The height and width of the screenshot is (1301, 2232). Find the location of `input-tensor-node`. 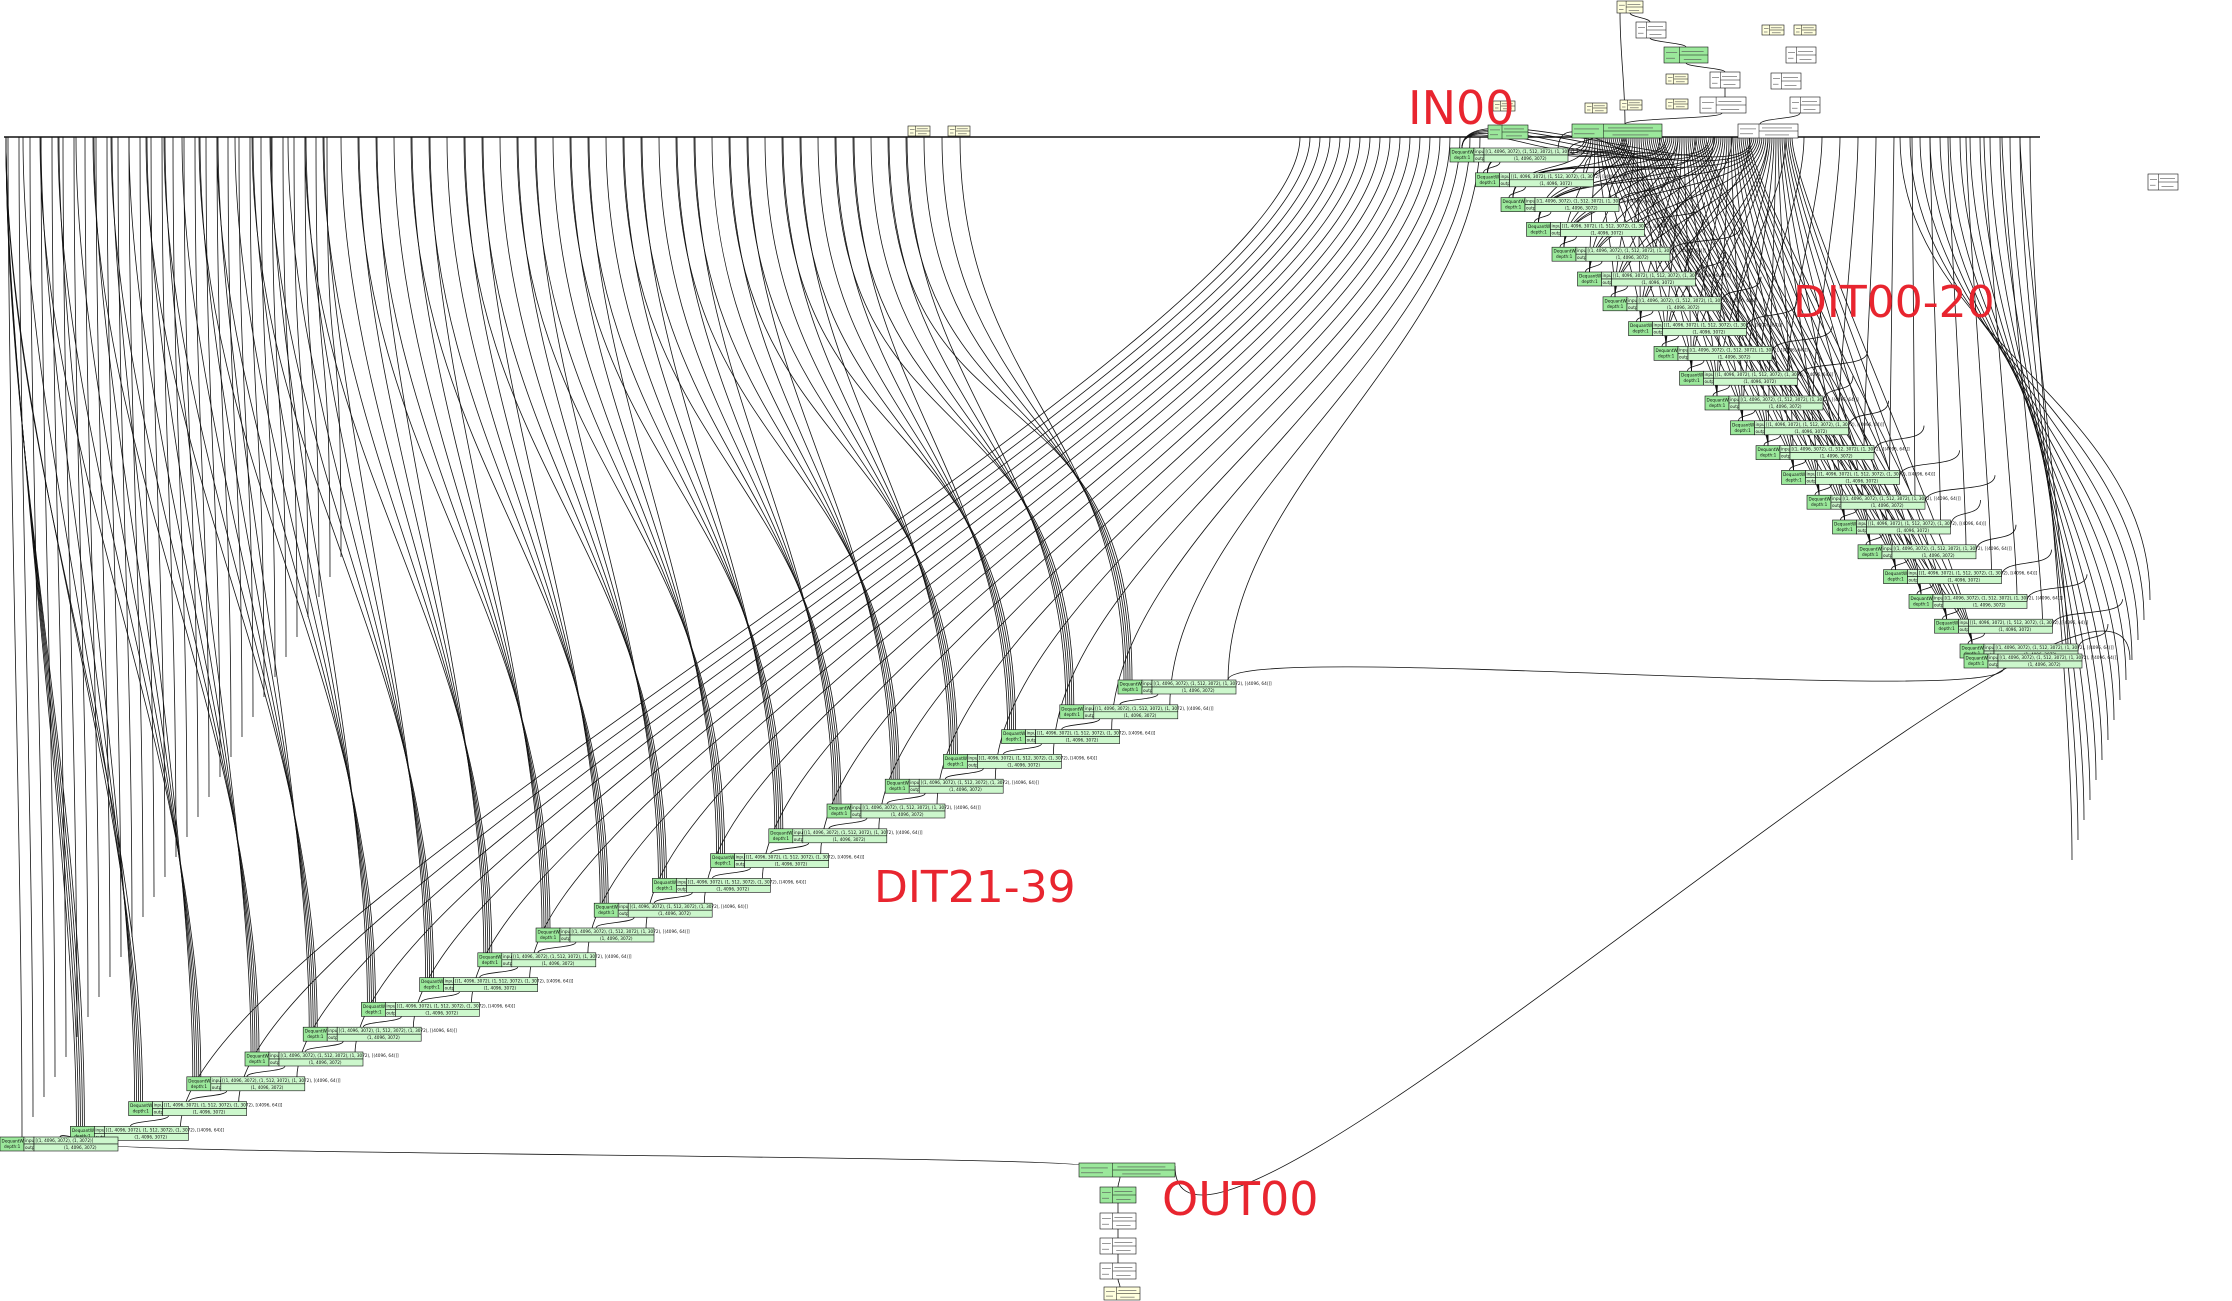

input-tensor-node is located at coordinates (1630, 7).